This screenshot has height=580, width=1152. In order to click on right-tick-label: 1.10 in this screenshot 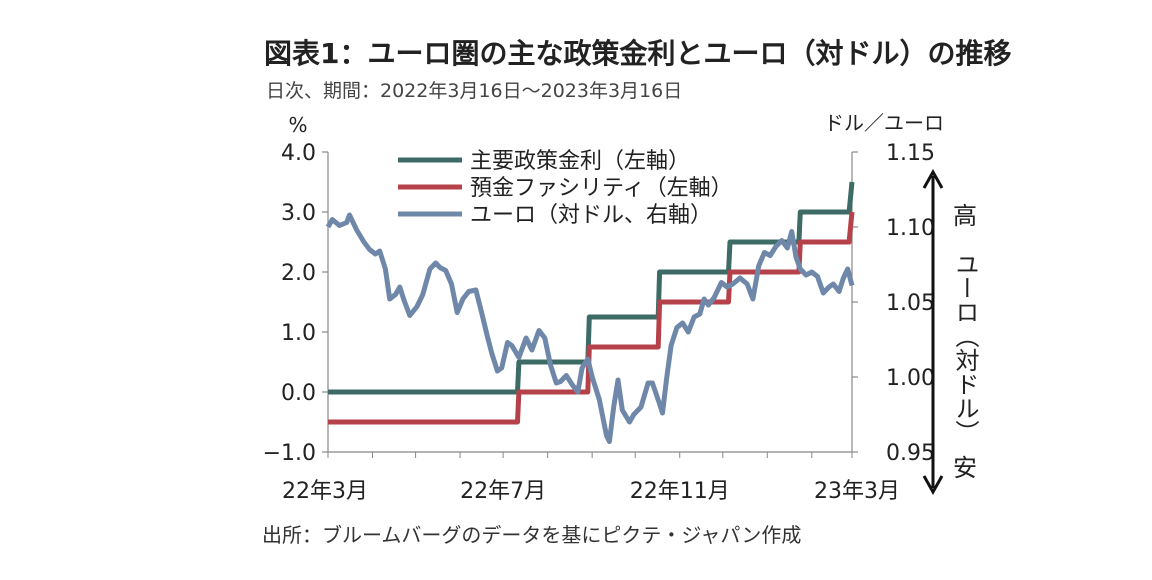, I will do `click(910, 228)`.